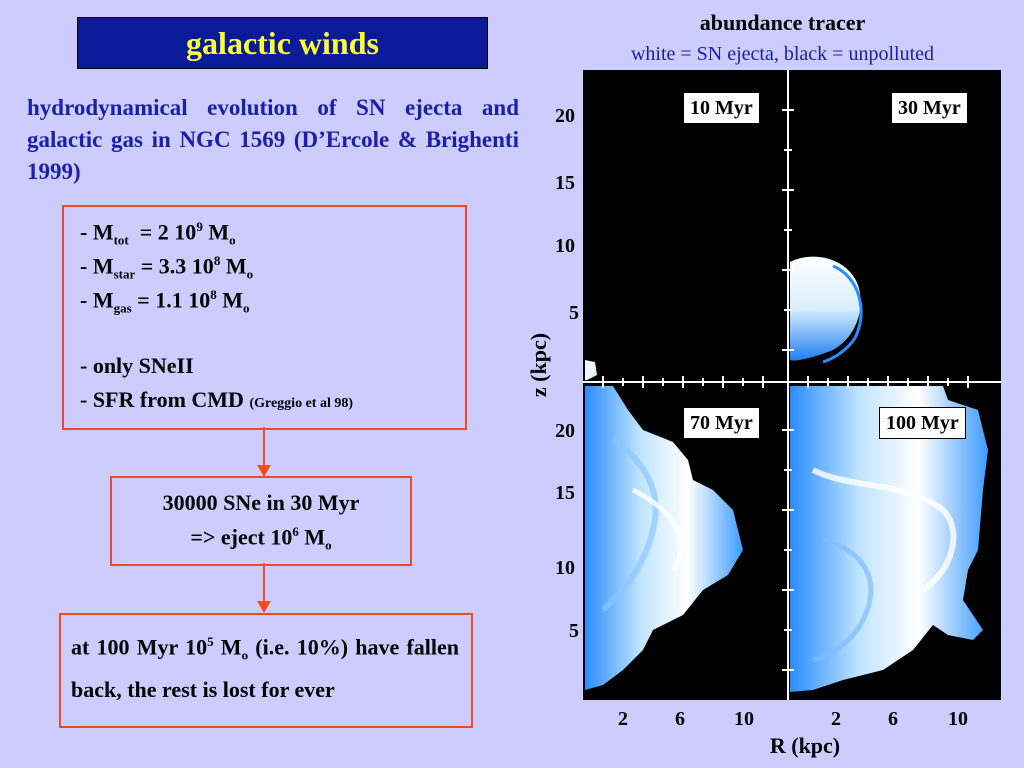 The height and width of the screenshot is (768, 1024). Describe the element at coordinates (565, 431) in the screenshot. I see `ytick-bottom-20: 20` at that location.